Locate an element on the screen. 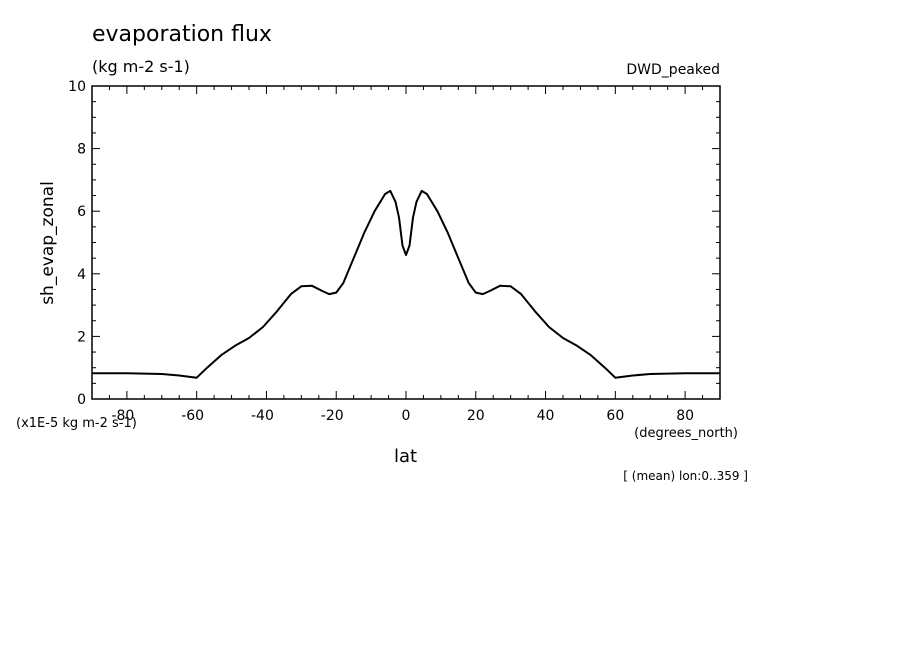  x-tick-label: -80 is located at coordinates (122, 416).